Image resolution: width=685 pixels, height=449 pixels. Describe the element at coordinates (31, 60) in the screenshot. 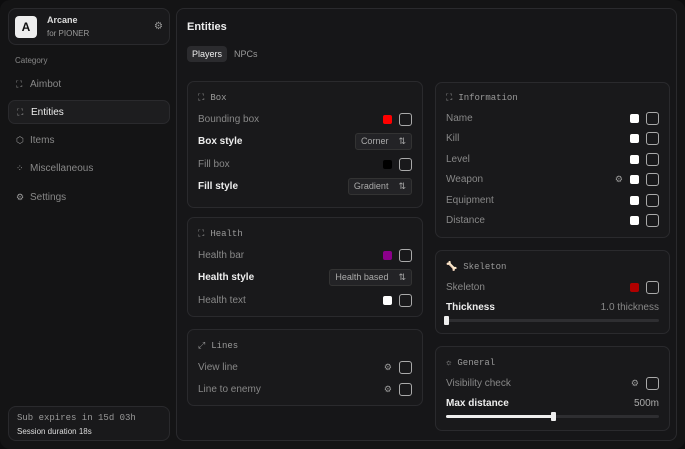

I see `category-label: Category` at that location.